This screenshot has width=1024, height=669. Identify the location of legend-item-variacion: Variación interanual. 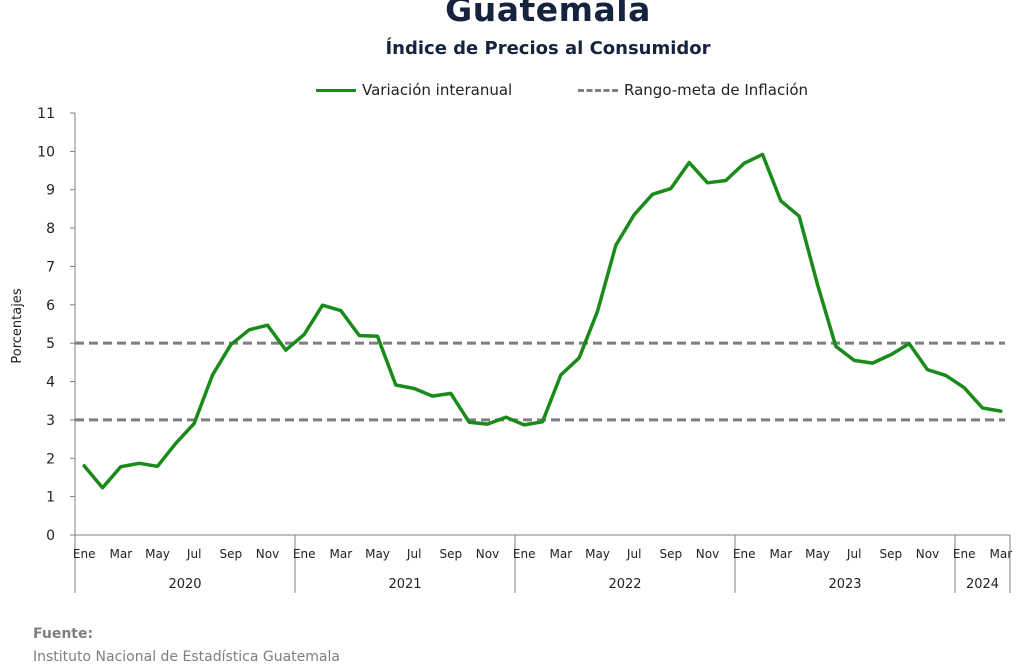
(414, 90).